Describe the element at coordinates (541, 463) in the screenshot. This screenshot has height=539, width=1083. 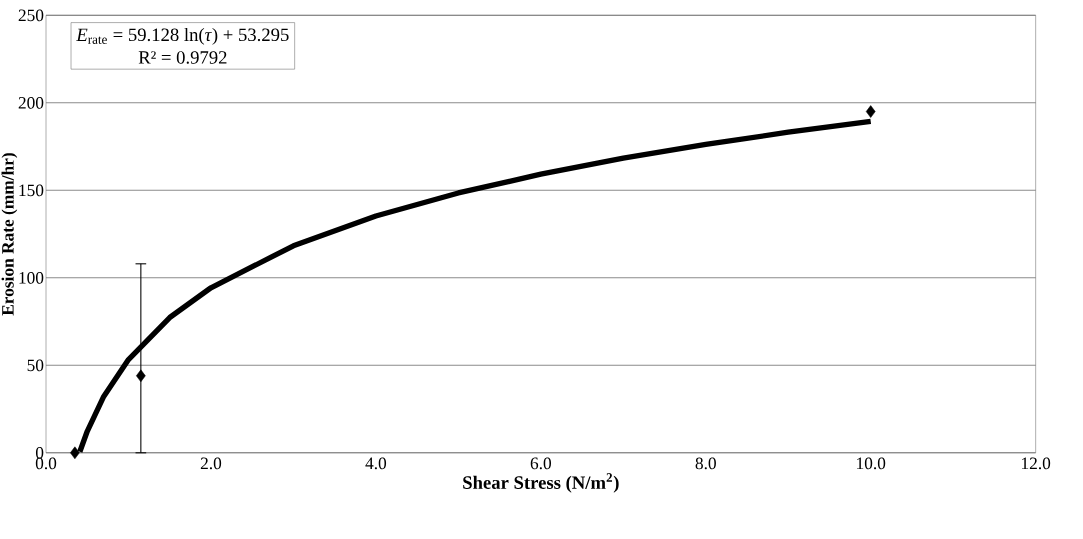
I see `x-tick-label: 6.0` at that location.